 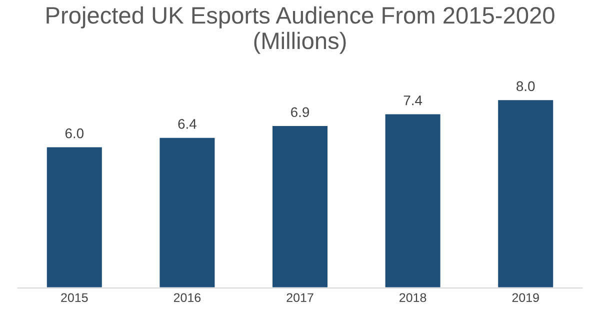 What do you see at coordinates (525, 297) in the screenshot?
I see `x-tick-label: 2019` at bounding box center [525, 297].